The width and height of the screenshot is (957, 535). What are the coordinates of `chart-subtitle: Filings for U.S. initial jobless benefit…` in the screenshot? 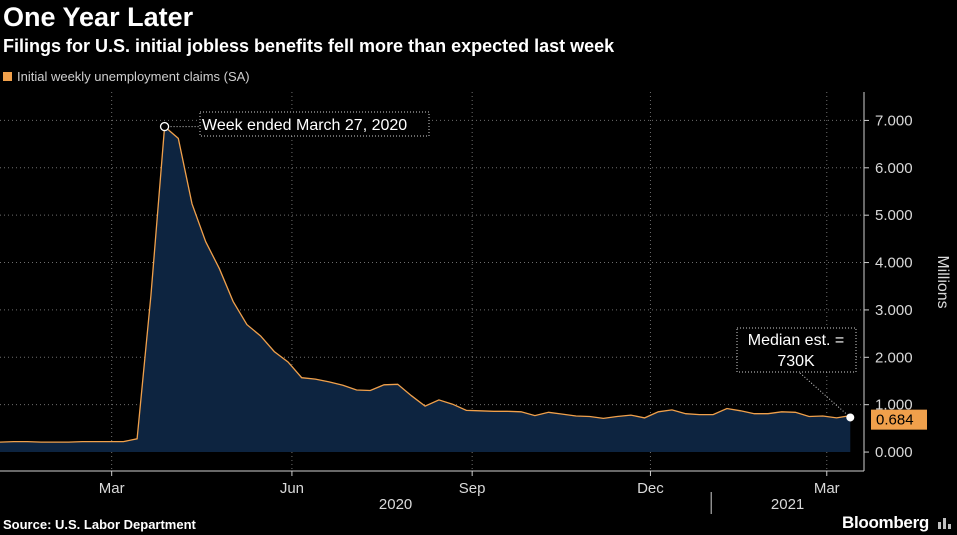 It's located at (309, 46).